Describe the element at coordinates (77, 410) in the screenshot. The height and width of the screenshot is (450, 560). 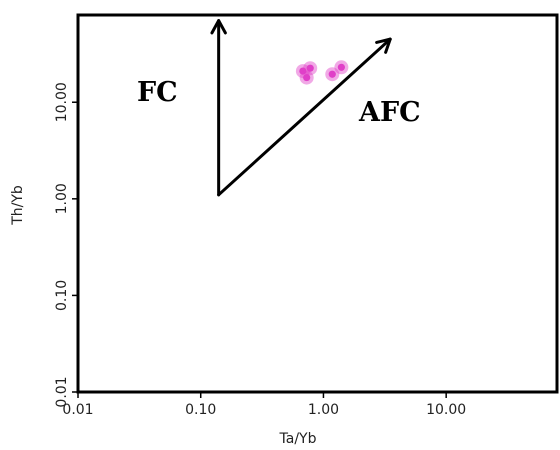
I see `x-tick-label-0: 0.01` at that location.